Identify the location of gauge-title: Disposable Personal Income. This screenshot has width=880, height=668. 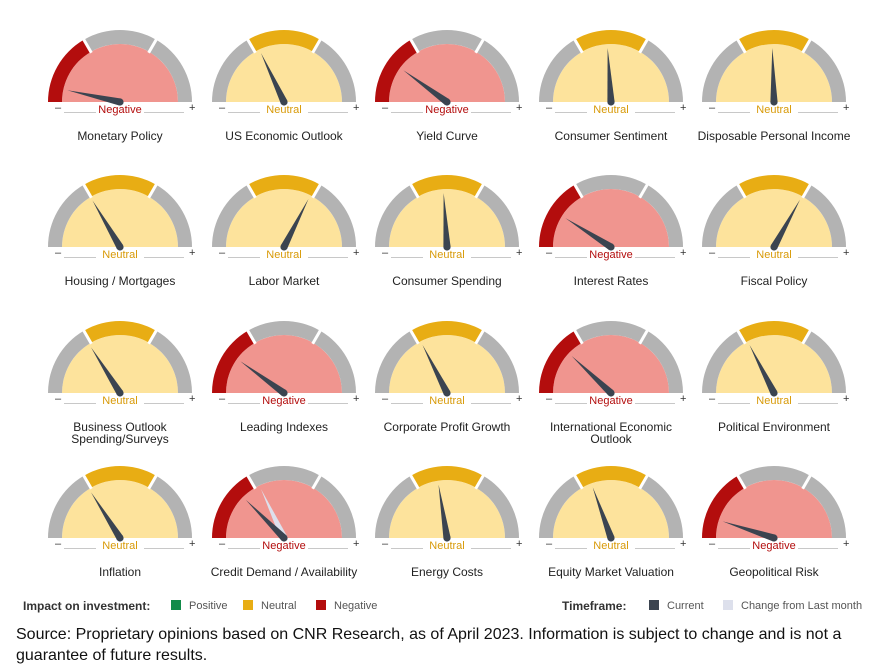
(774, 136).